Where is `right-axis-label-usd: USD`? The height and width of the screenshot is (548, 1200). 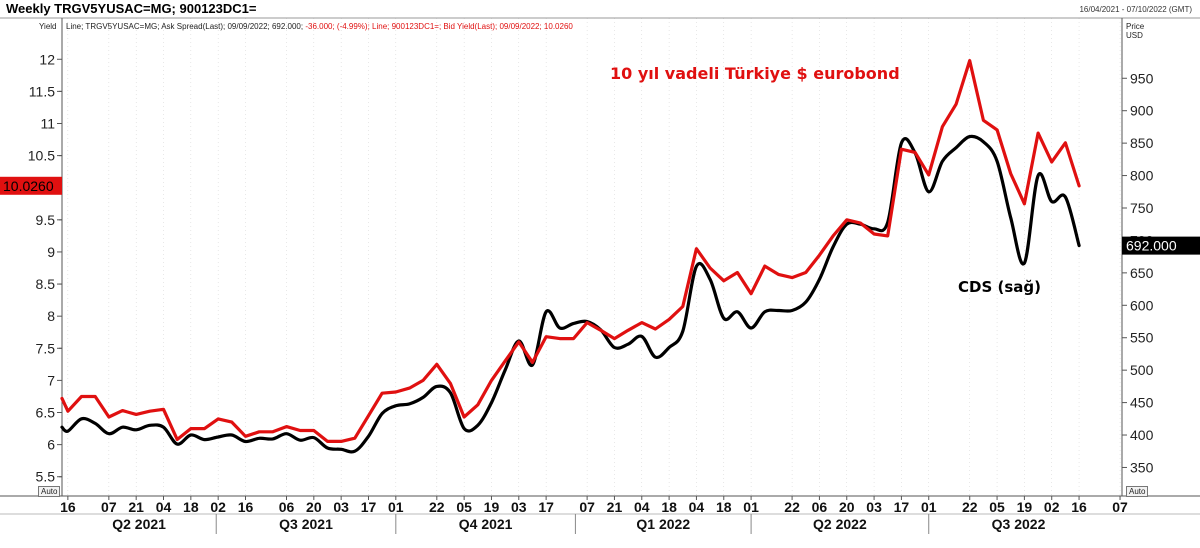
right-axis-label-usd: USD is located at coordinates (1134, 35).